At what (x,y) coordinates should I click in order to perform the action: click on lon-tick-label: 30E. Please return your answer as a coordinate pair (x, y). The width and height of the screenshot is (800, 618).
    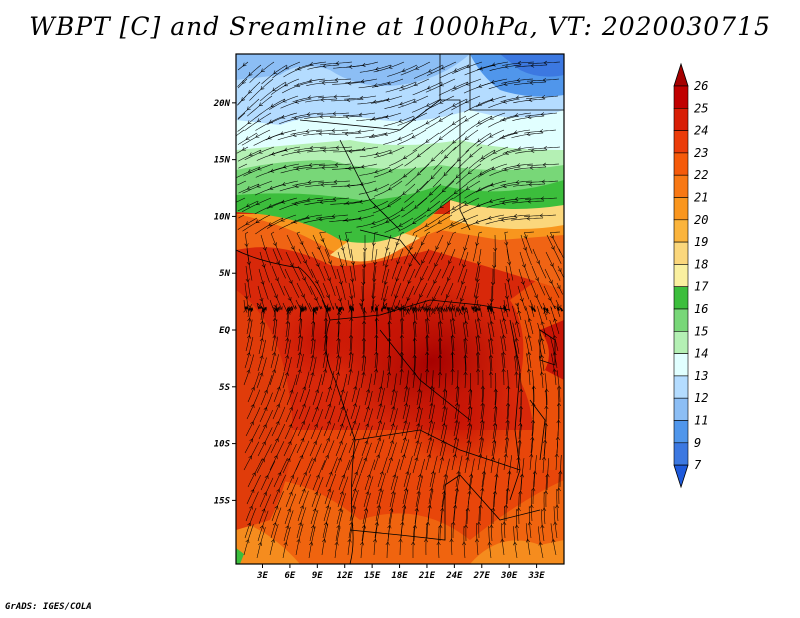
    Looking at the image, I should click on (509, 576).